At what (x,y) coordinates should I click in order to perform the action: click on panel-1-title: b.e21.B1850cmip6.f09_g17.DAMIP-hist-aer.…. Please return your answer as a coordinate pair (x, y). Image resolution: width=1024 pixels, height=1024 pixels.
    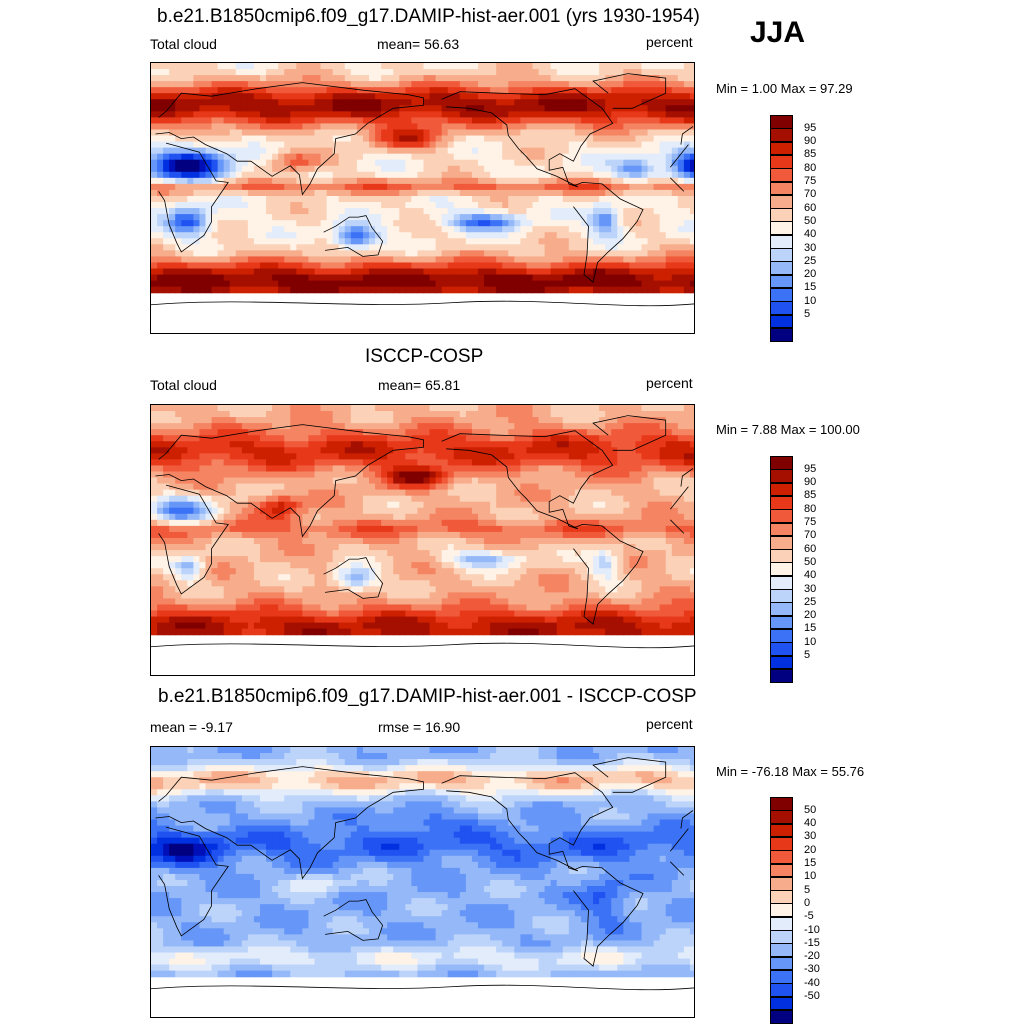
    Looking at the image, I should click on (428, 16).